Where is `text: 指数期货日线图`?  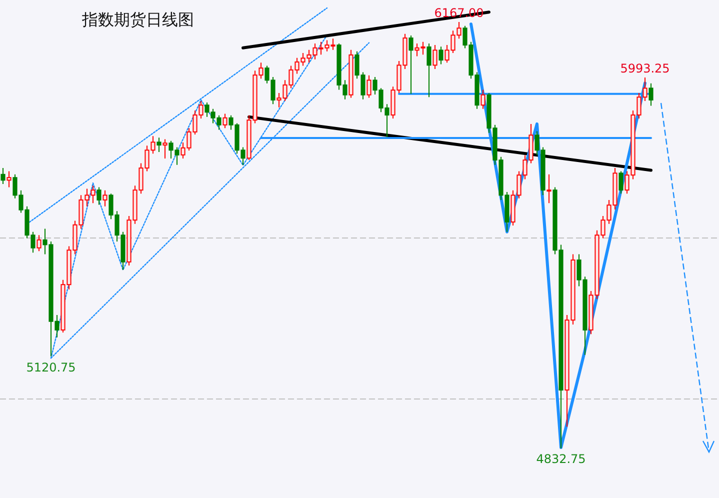 text: 指数期货日线图 is located at coordinates (137, 19).